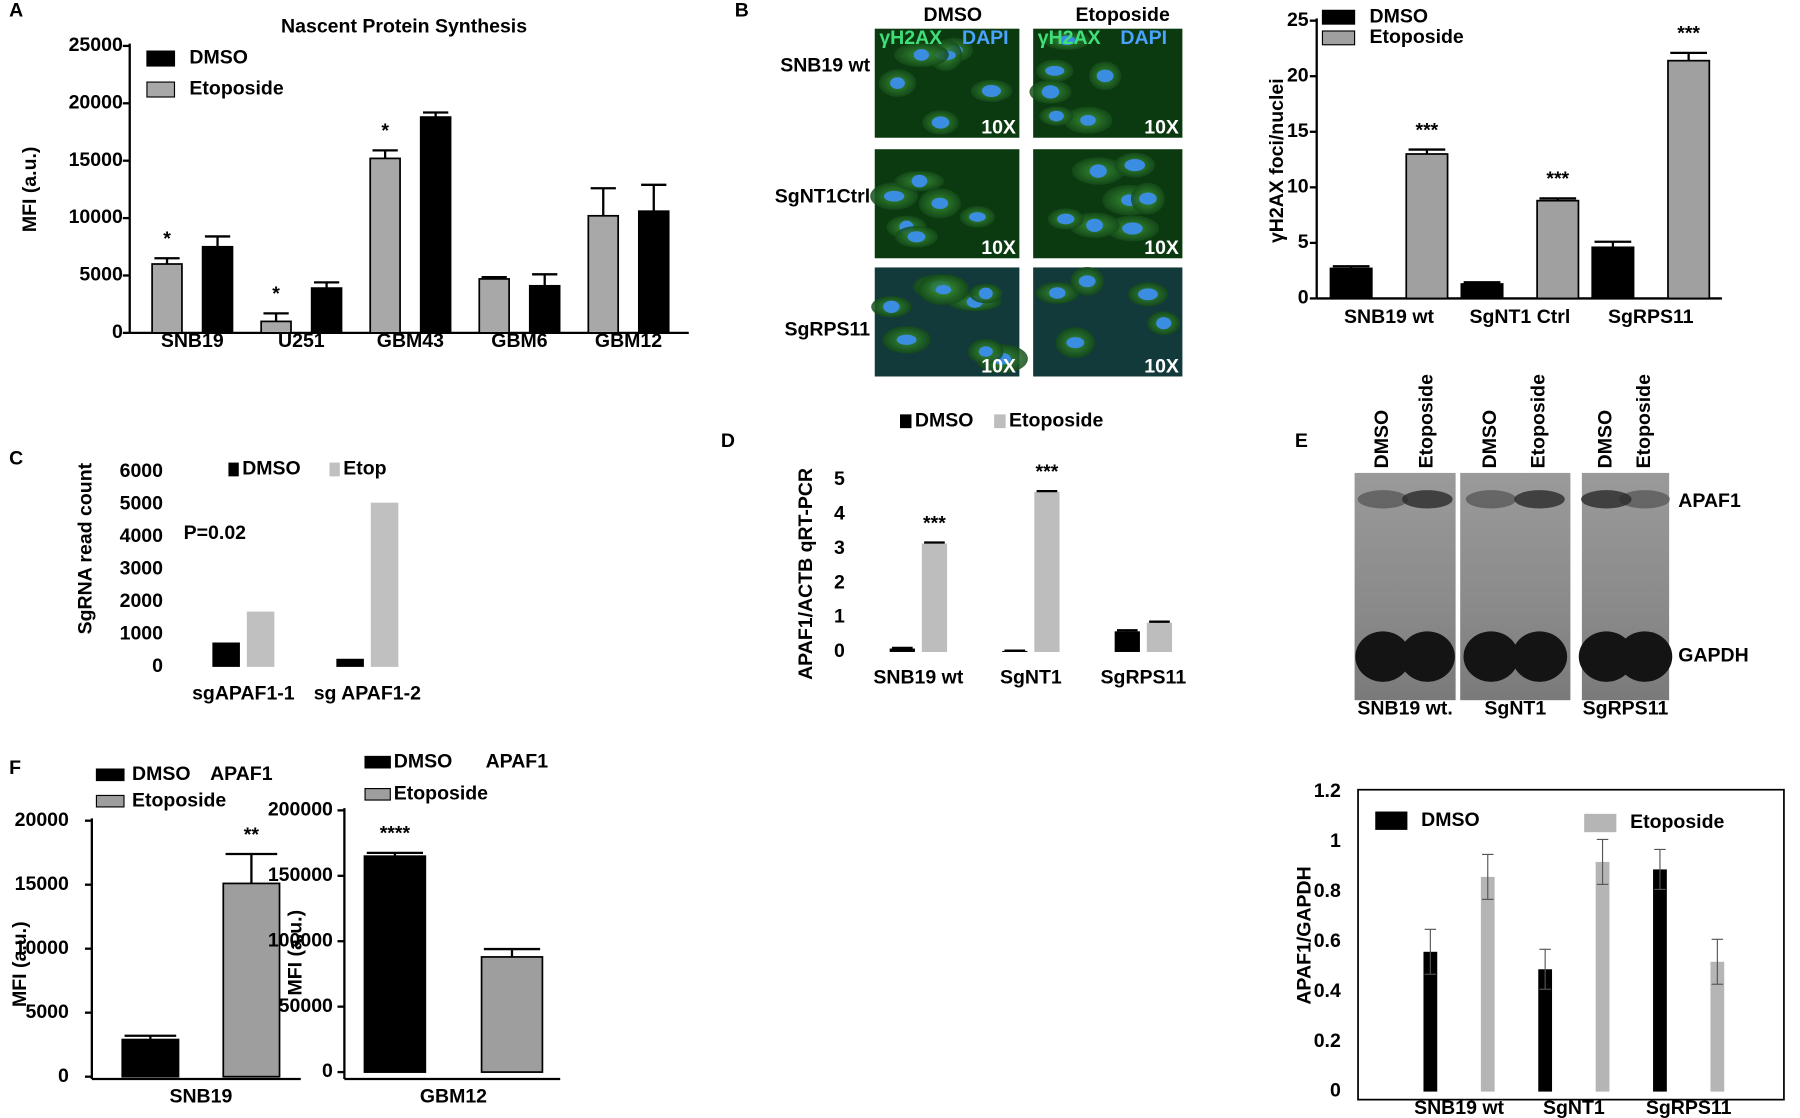  I want to click on legend-label: Etoposide, so click(441, 793).